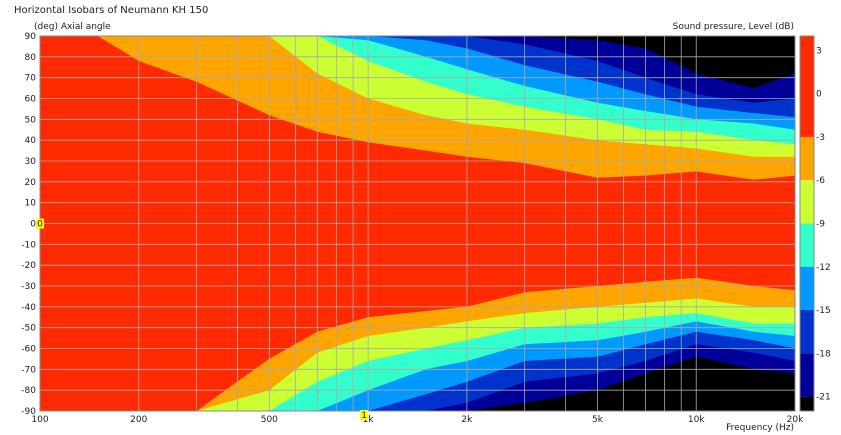 The image size is (841, 435). Describe the element at coordinates (31, 79) in the screenshot. I see `y-tick-label: 70` at that location.